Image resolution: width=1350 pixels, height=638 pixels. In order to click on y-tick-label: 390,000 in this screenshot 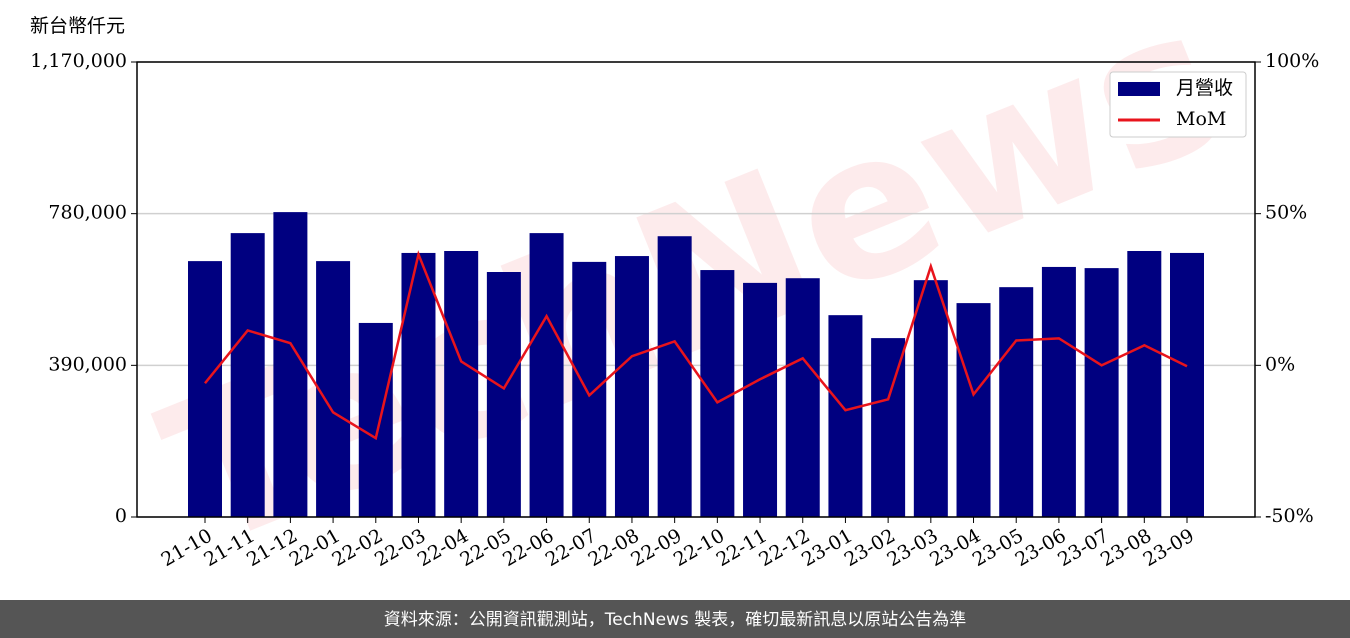, I will do `click(87, 364)`.